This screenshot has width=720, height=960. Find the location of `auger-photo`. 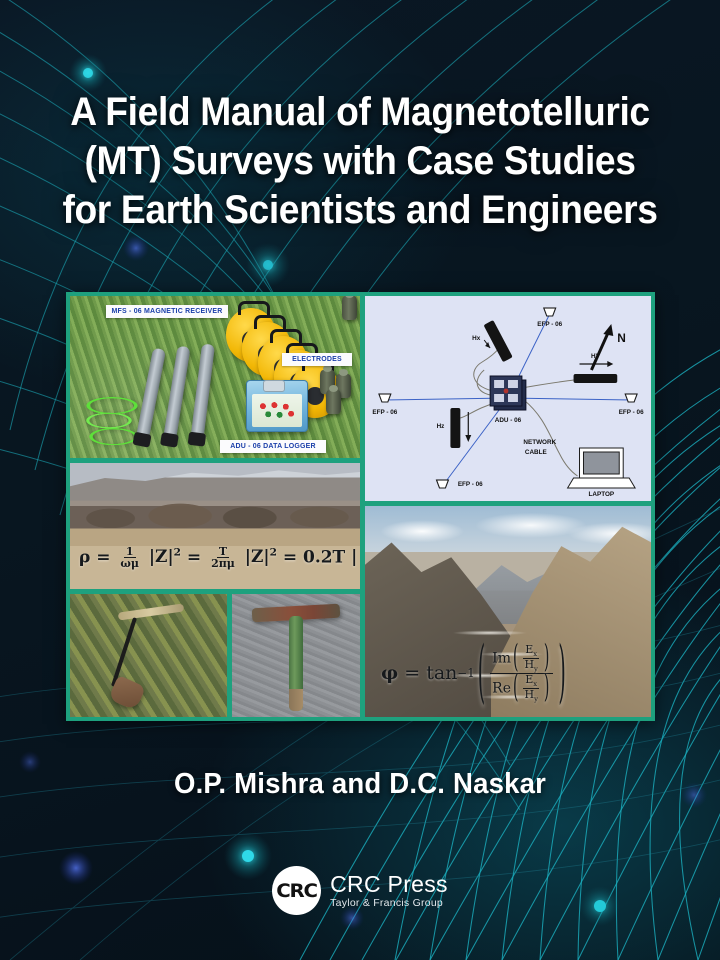

auger-photo is located at coordinates (148, 655).